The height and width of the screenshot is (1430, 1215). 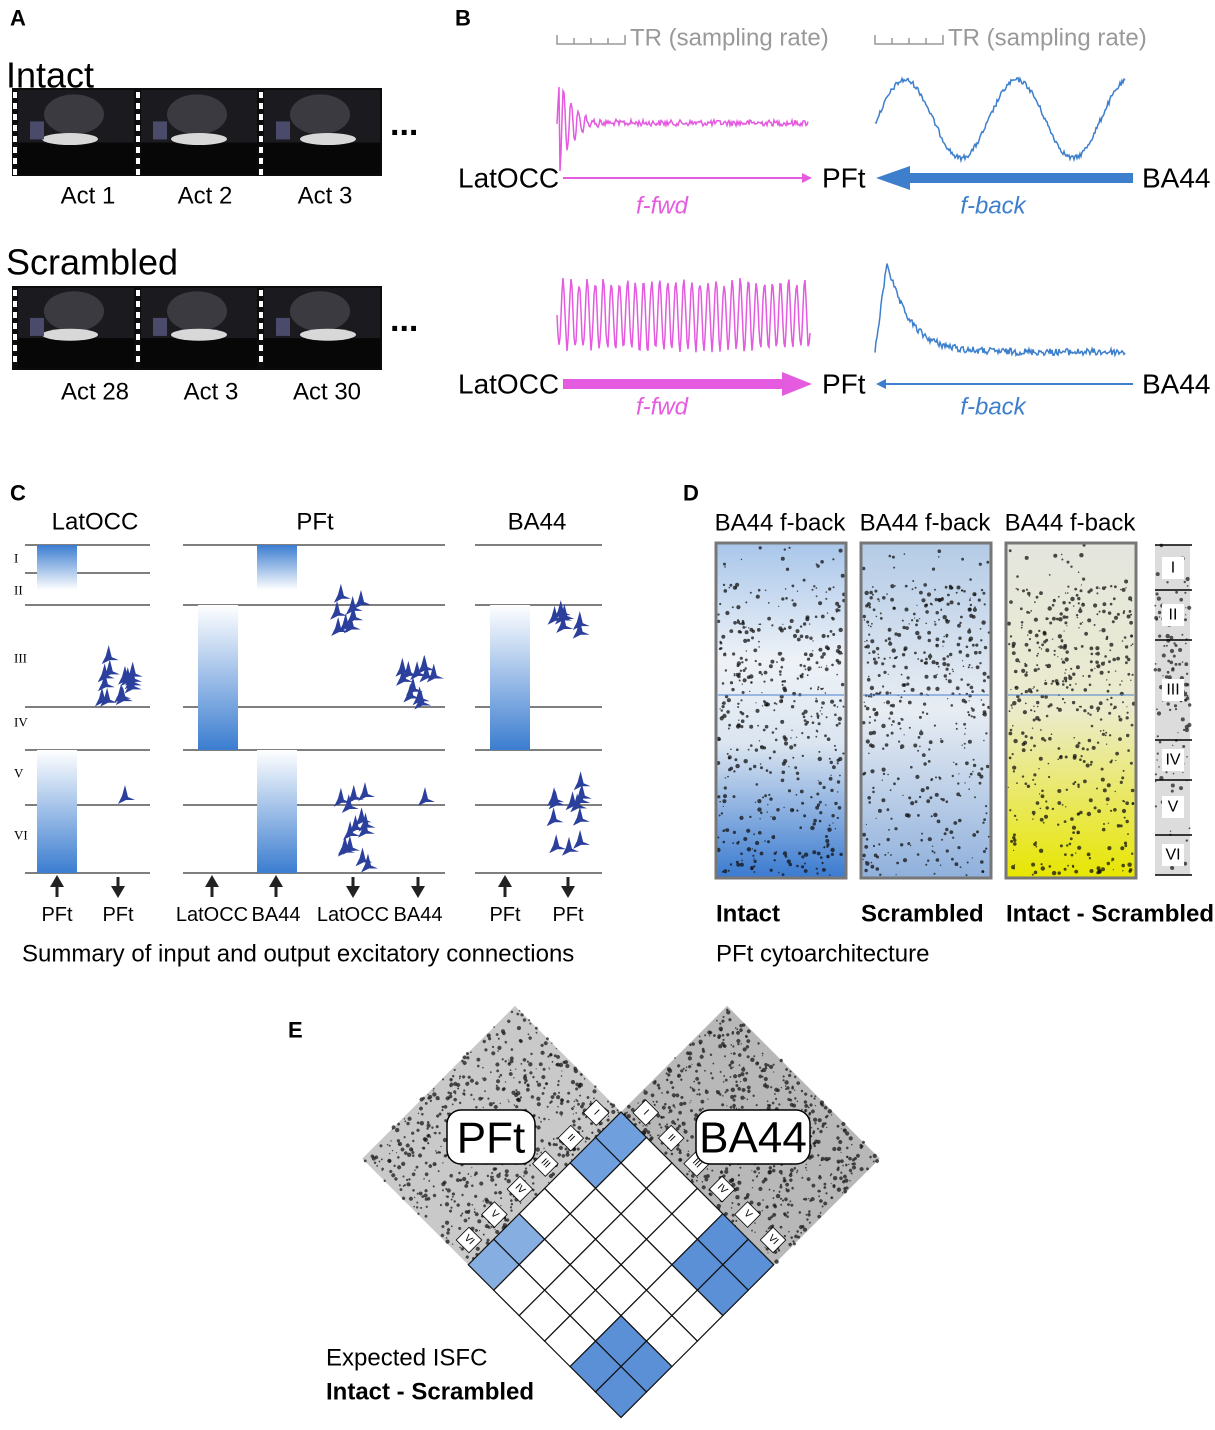 What do you see at coordinates (520, 1189) in the screenshot?
I see `layer-box` at bounding box center [520, 1189].